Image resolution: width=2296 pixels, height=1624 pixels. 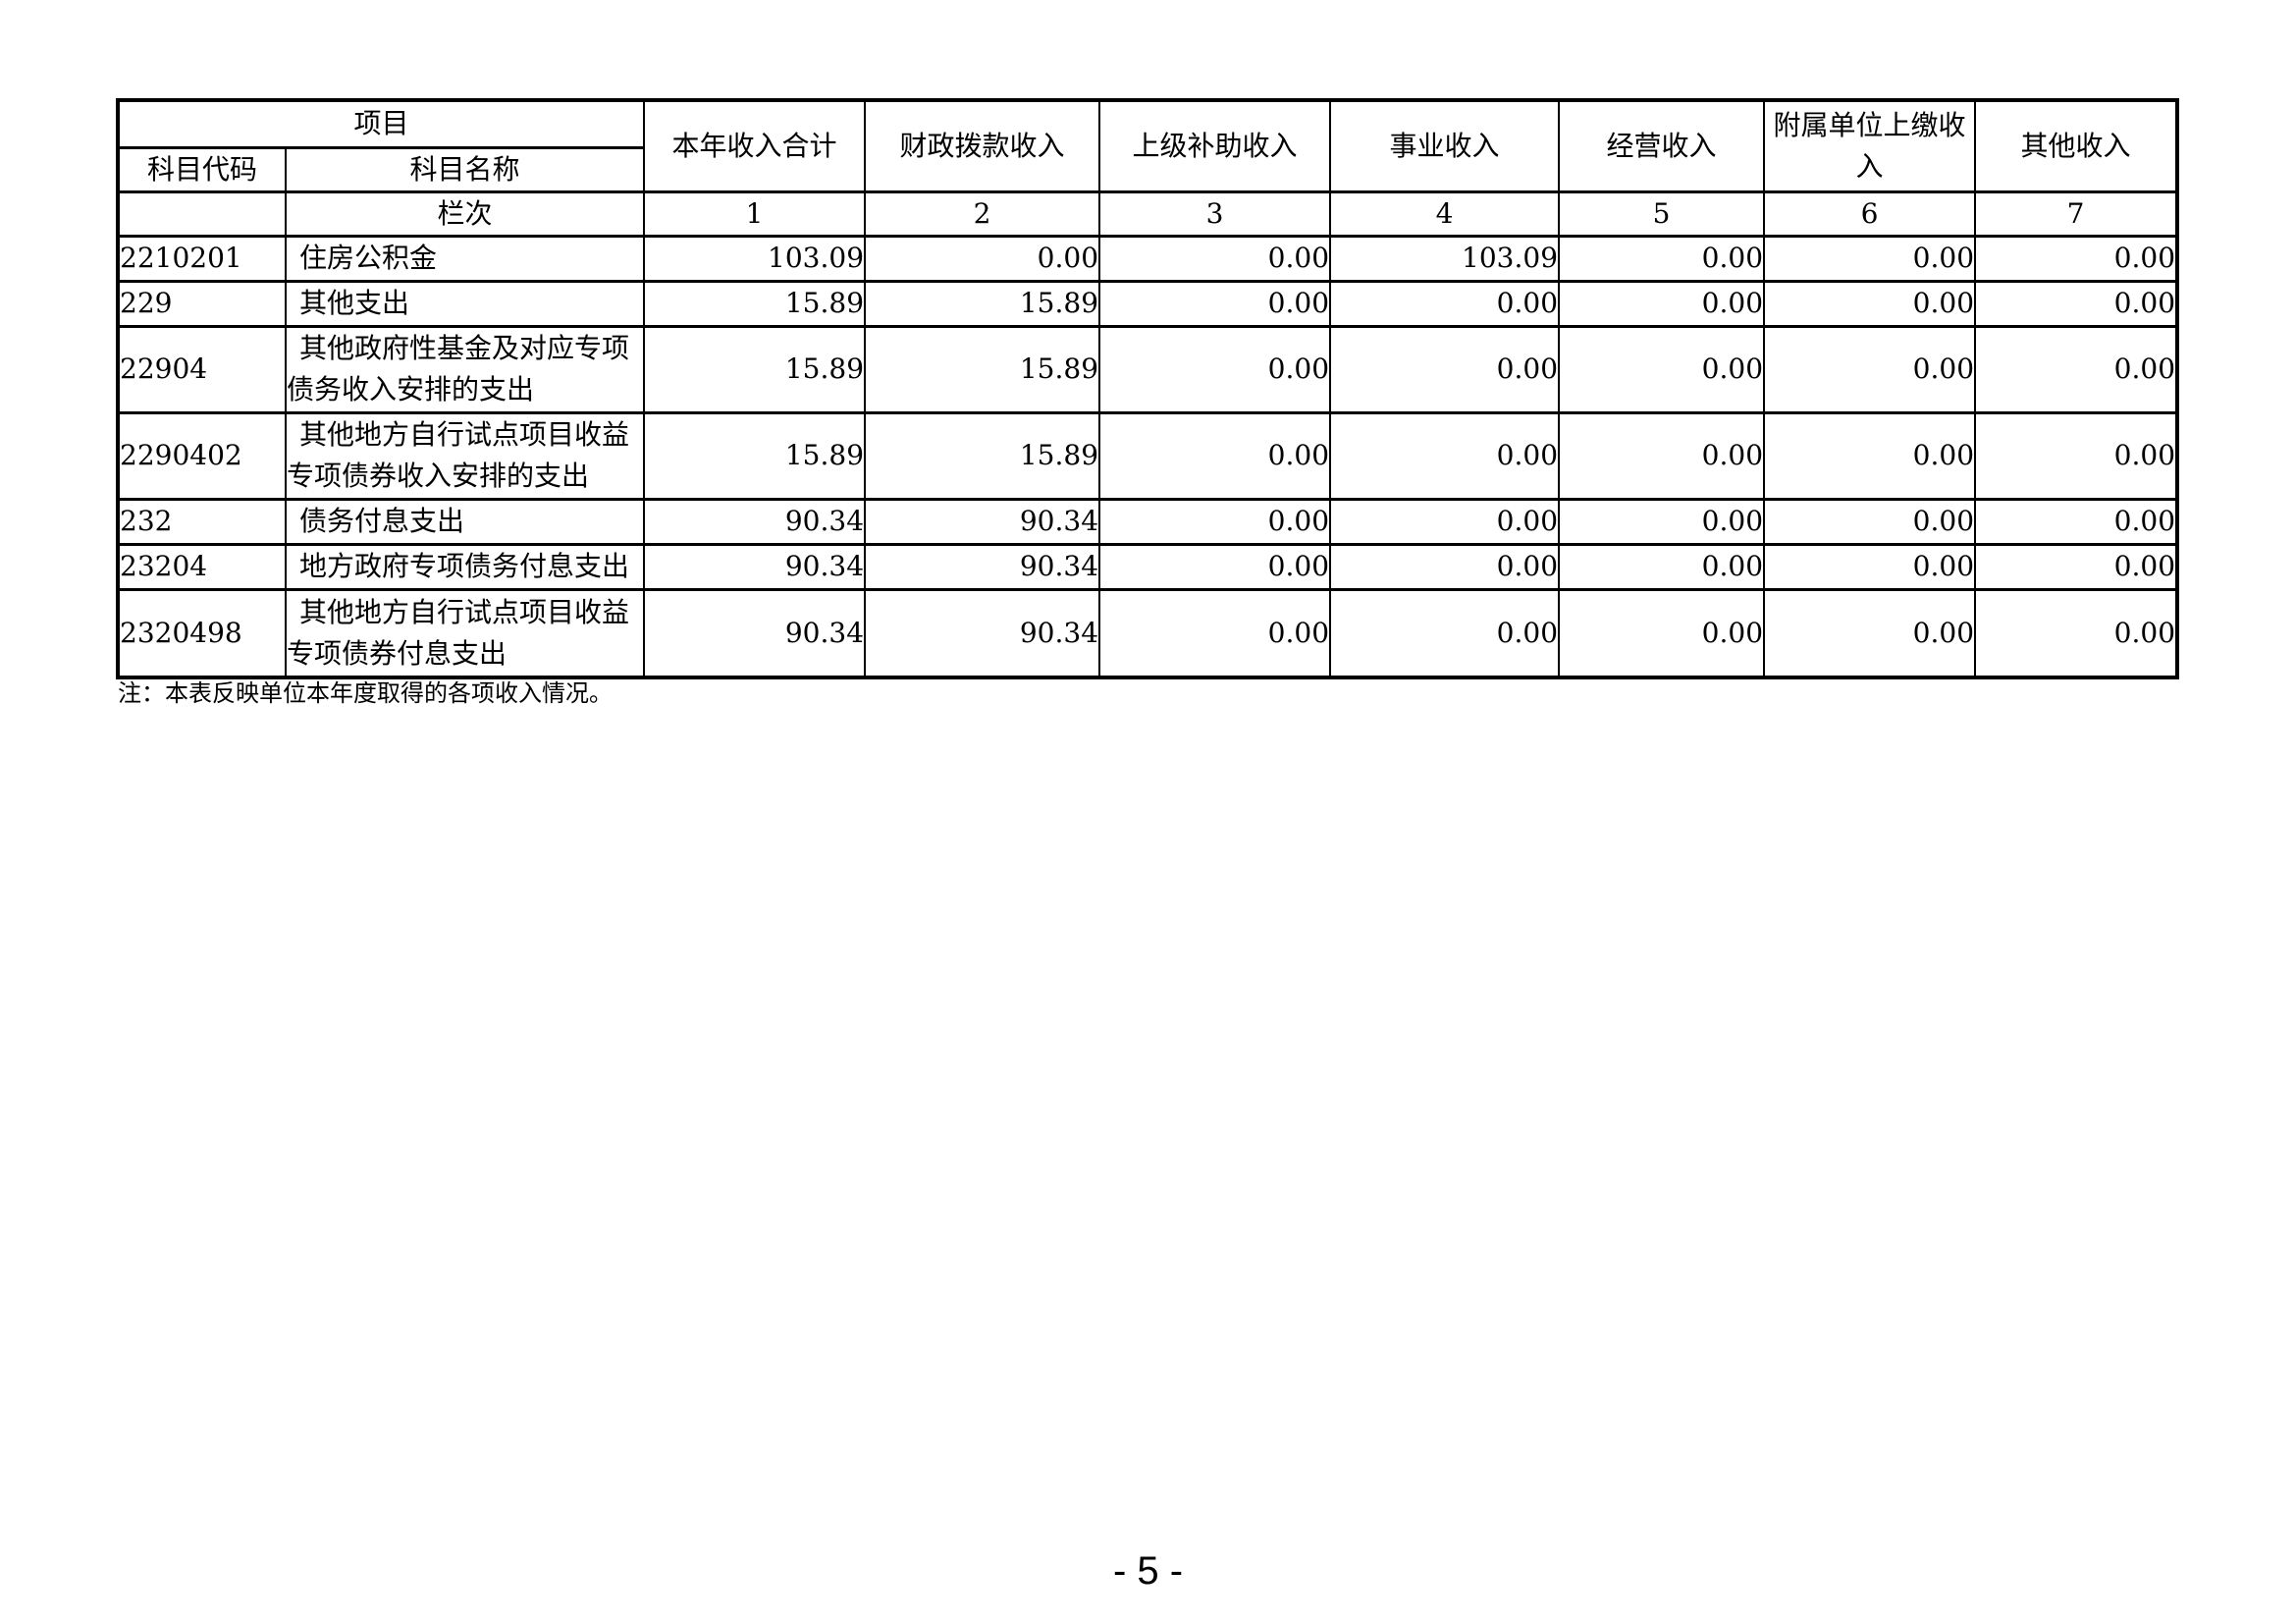 I want to click on lanci-number-cell: 4, so click(x=1445, y=213).